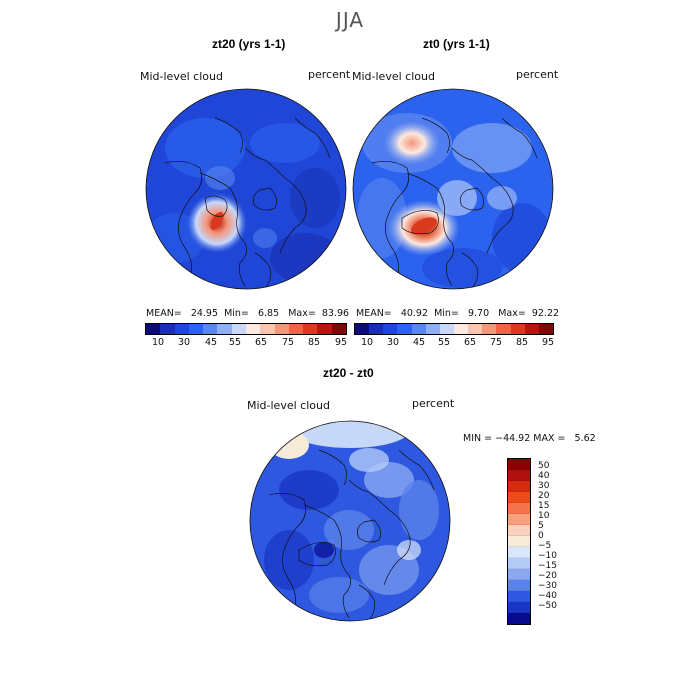 The height and width of the screenshot is (700, 700). I want to click on panel-1-tick-1: 30, so click(184, 342).